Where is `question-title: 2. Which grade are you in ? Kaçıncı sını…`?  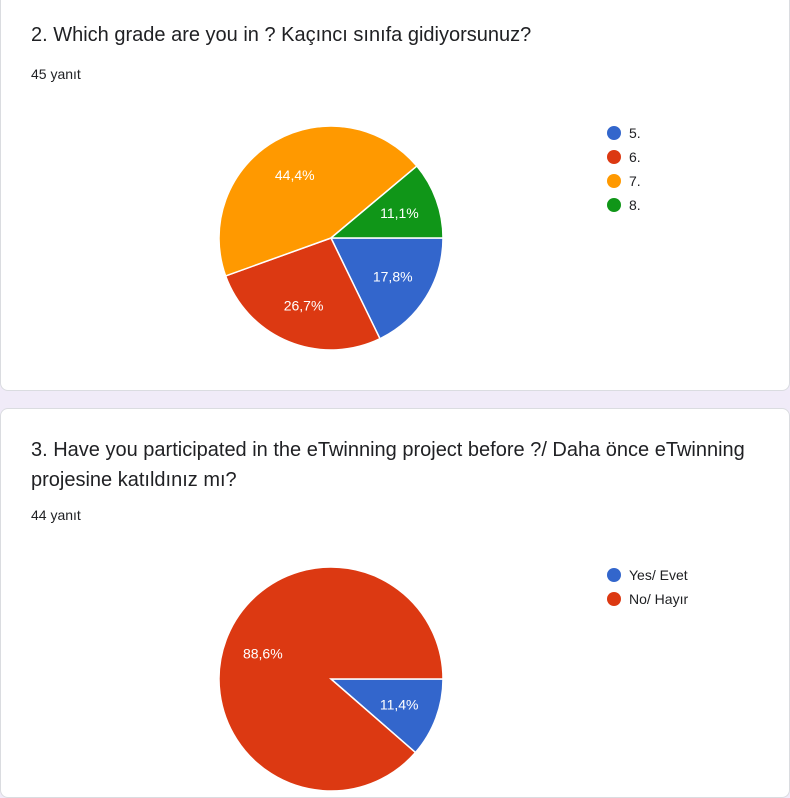 question-title: 2. Which grade are you in ? Kaçıncı sını… is located at coordinates (281, 35).